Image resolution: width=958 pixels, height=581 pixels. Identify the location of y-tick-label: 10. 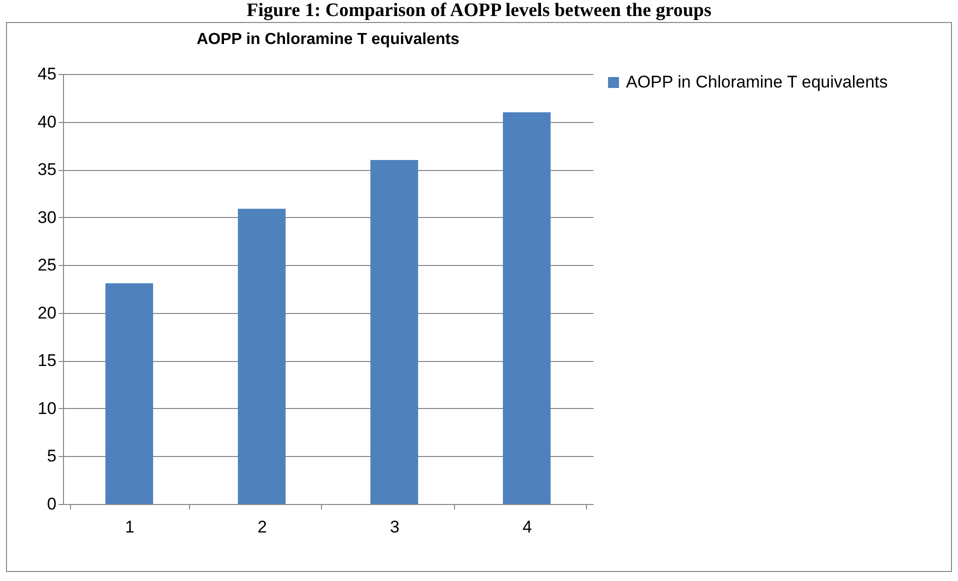
(47, 408).